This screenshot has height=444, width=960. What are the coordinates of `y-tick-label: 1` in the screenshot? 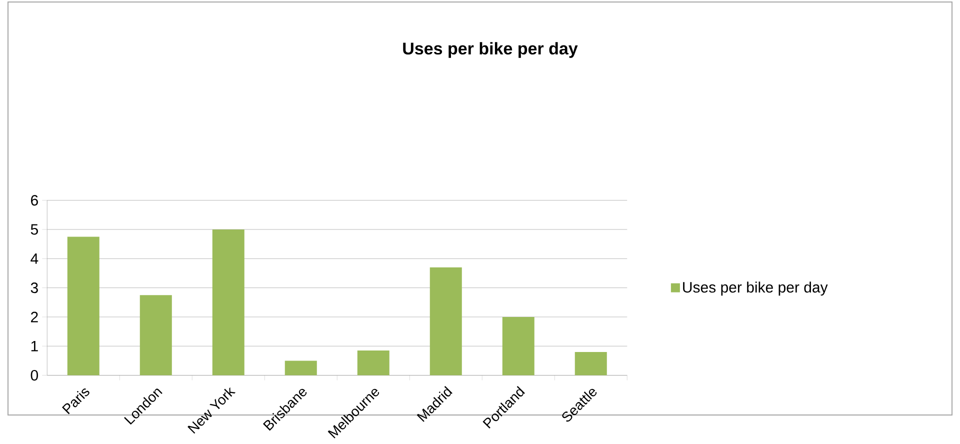 It's located at (34, 346).